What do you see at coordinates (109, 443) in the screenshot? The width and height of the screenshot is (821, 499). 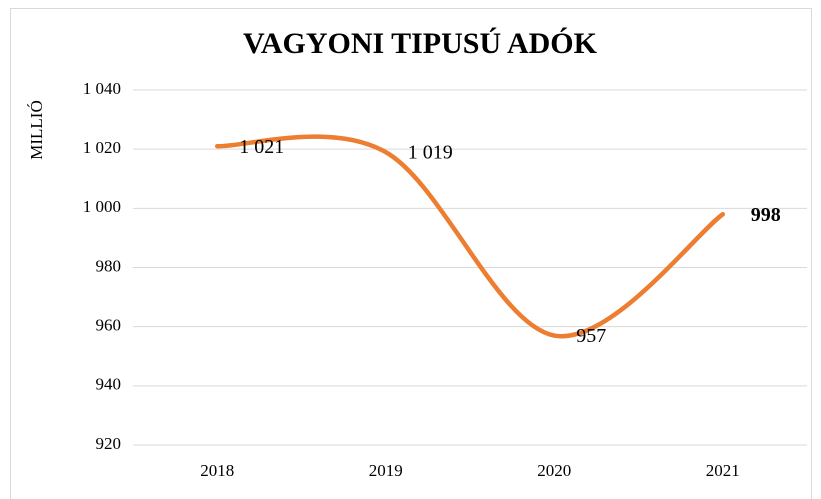 I see `y-tick-label: 920` at bounding box center [109, 443].